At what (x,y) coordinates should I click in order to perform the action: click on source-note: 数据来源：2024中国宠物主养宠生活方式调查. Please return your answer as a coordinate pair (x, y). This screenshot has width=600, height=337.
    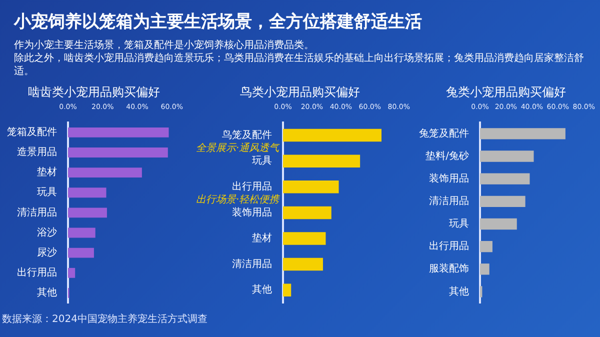
    Looking at the image, I should click on (105, 319).